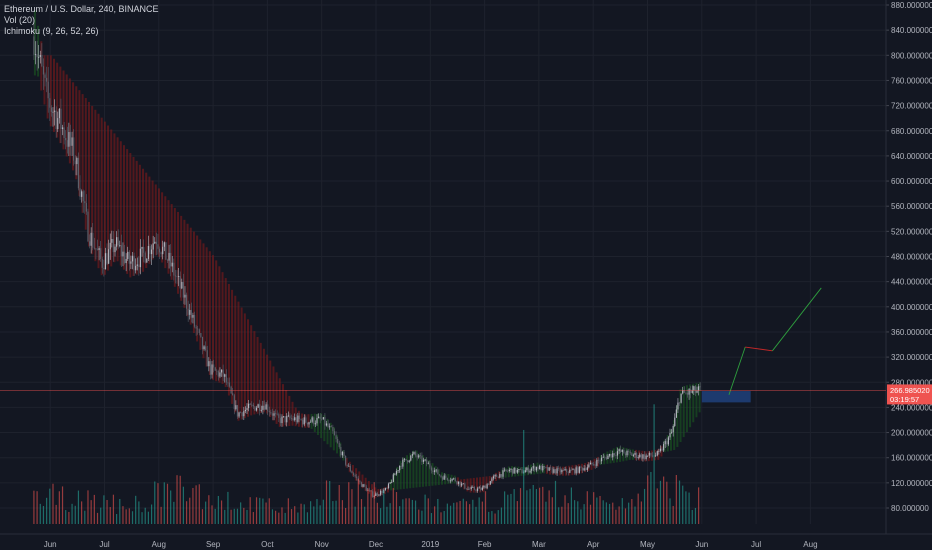 This screenshot has width=932, height=550. What do you see at coordinates (20, 20) in the screenshot?
I see `volume-indicator-label: Vol (20)` at bounding box center [20, 20].